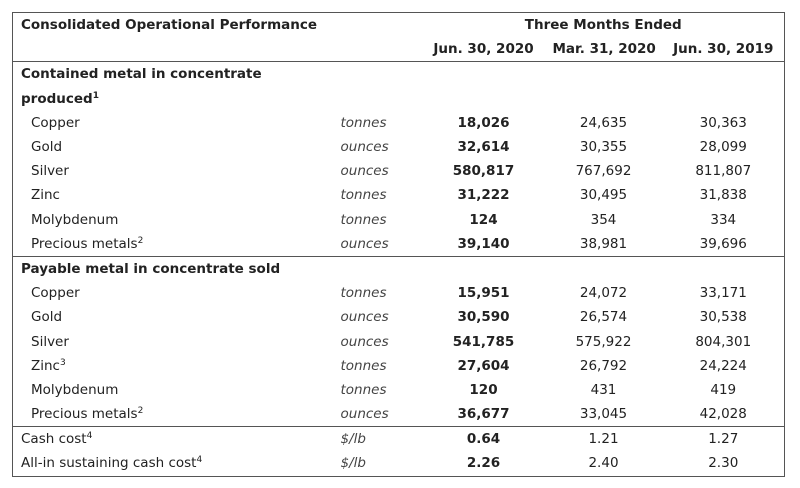  I want to click on row-label: Cash cost4, so click(172, 439).